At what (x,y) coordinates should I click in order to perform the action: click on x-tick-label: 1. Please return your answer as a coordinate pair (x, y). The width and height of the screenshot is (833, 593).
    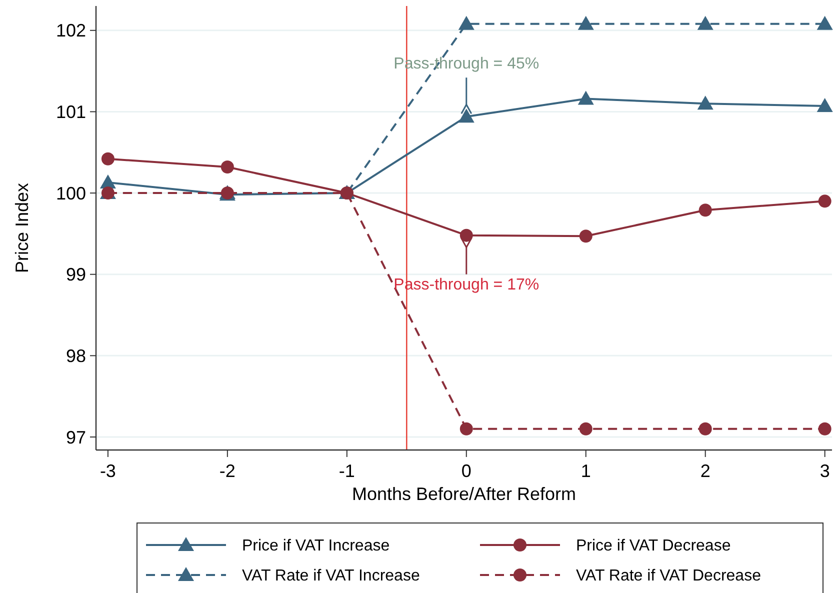
    Looking at the image, I should click on (585, 471).